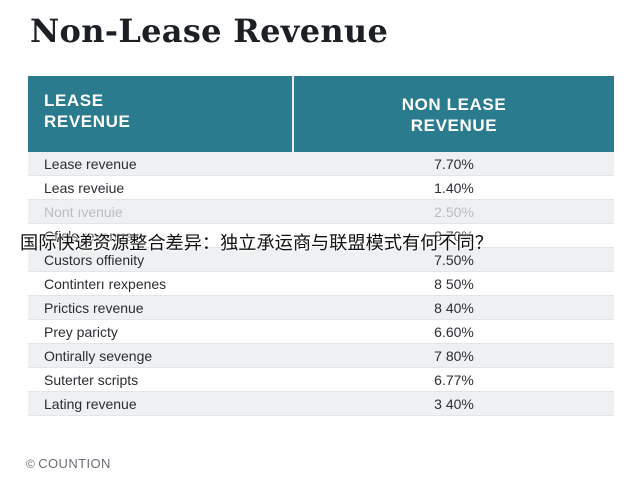  I want to click on row-label: Prey paricty, so click(81, 331).